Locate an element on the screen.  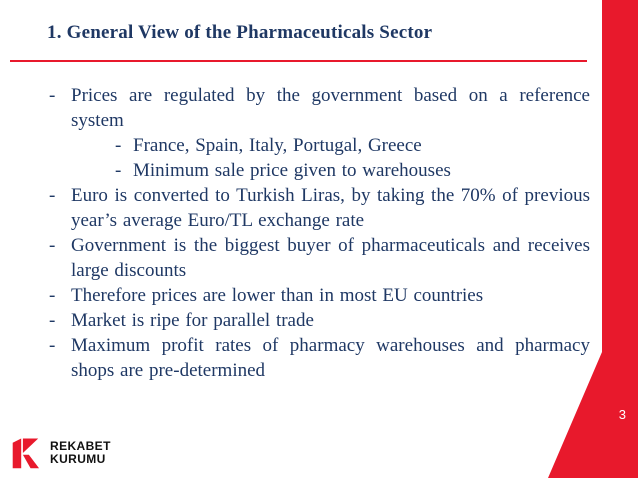
logo-text: REKABET KURUMU is located at coordinates (80, 453).